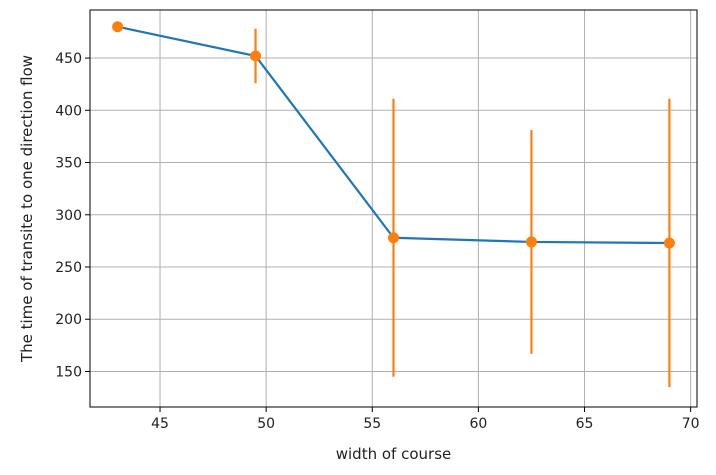 Image resolution: width=716 pixels, height=475 pixels. What do you see at coordinates (68, 111) in the screenshot?
I see `y-tick-label: 400` at bounding box center [68, 111].